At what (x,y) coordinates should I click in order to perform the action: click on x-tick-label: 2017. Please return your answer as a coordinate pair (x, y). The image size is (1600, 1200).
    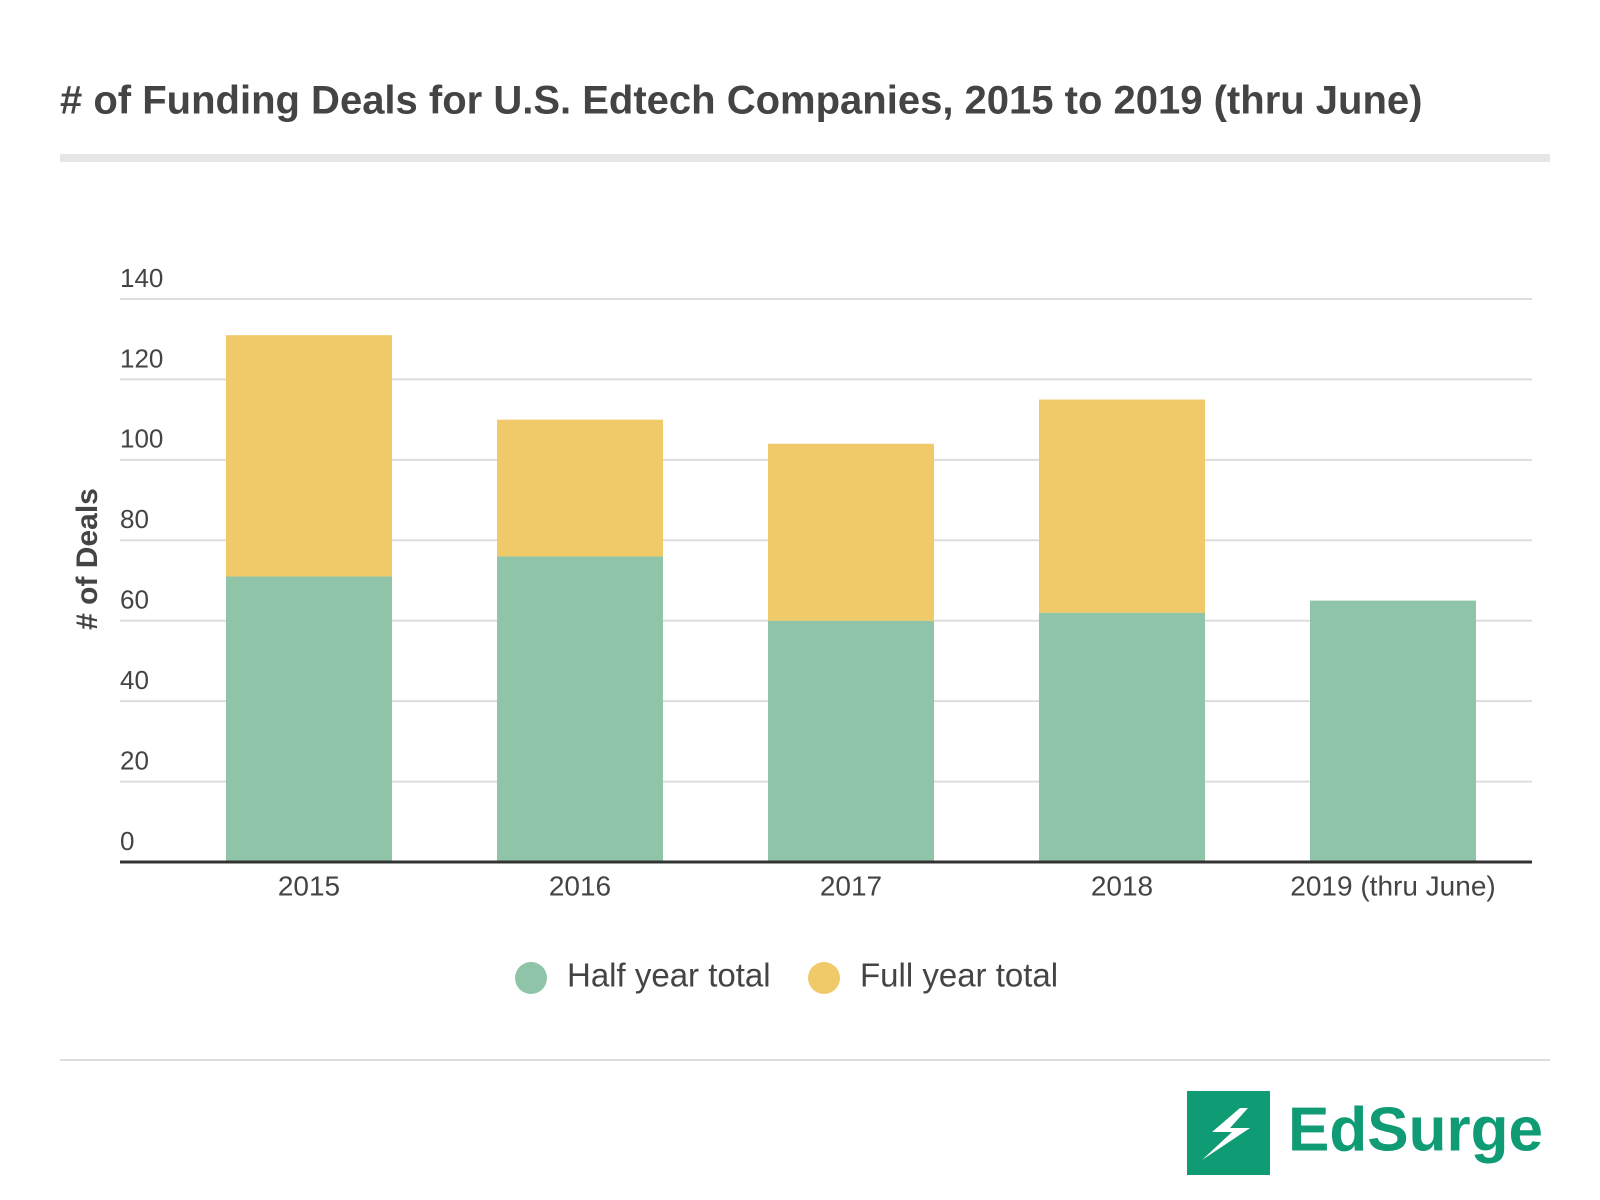
    Looking at the image, I should click on (851, 885).